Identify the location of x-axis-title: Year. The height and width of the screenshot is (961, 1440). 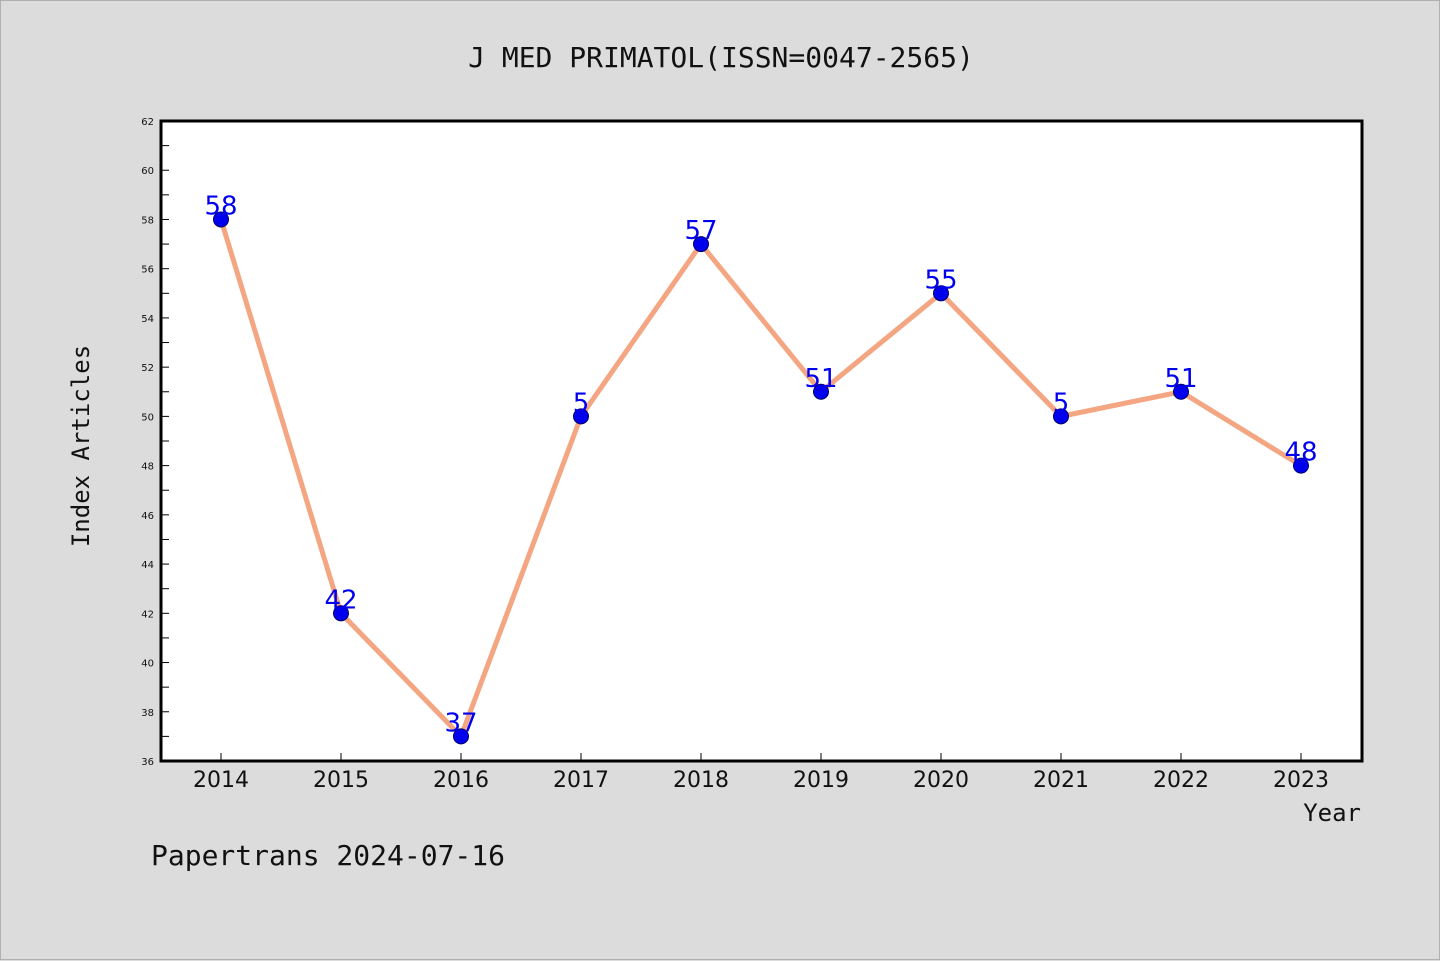
(1332, 813).